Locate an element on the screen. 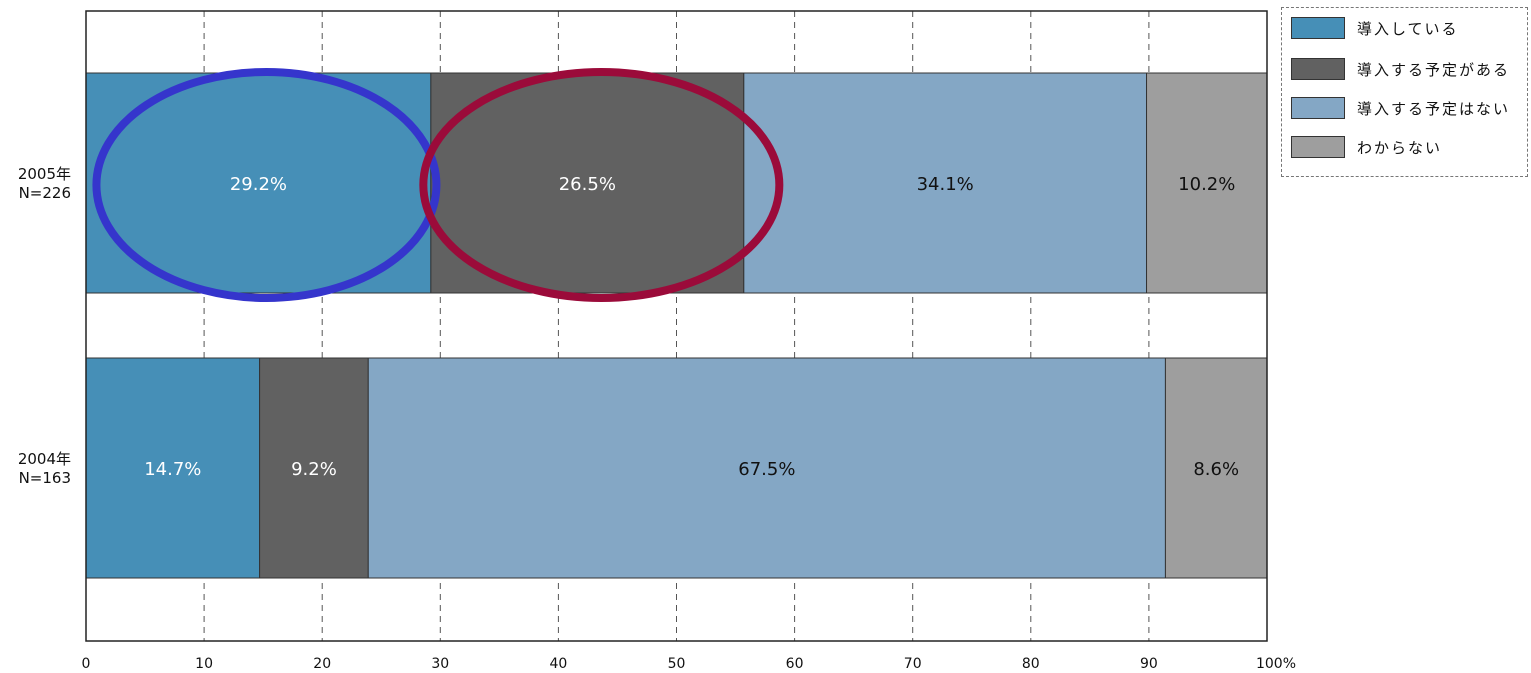 The image size is (1531, 673). legend-item-unknown: わからない is located at coordinates (1366, 147).